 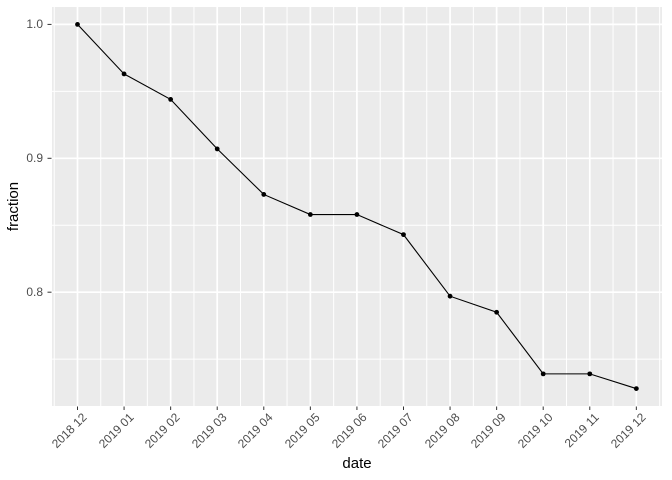 What do you see at coordinates (357, 463) in the screenshot?
I see `x-axis-title: date` at bounding box center [357, 463].